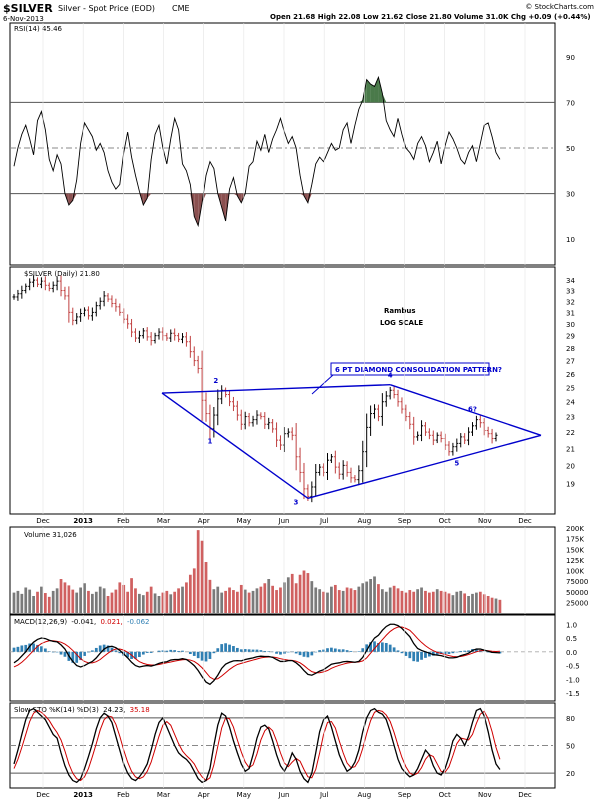  What do you see at coordinates (62, 274) in the screenshot?
I see `price-legend: $SILVER (Daily) 21.80` at bounding box center [62, 274].